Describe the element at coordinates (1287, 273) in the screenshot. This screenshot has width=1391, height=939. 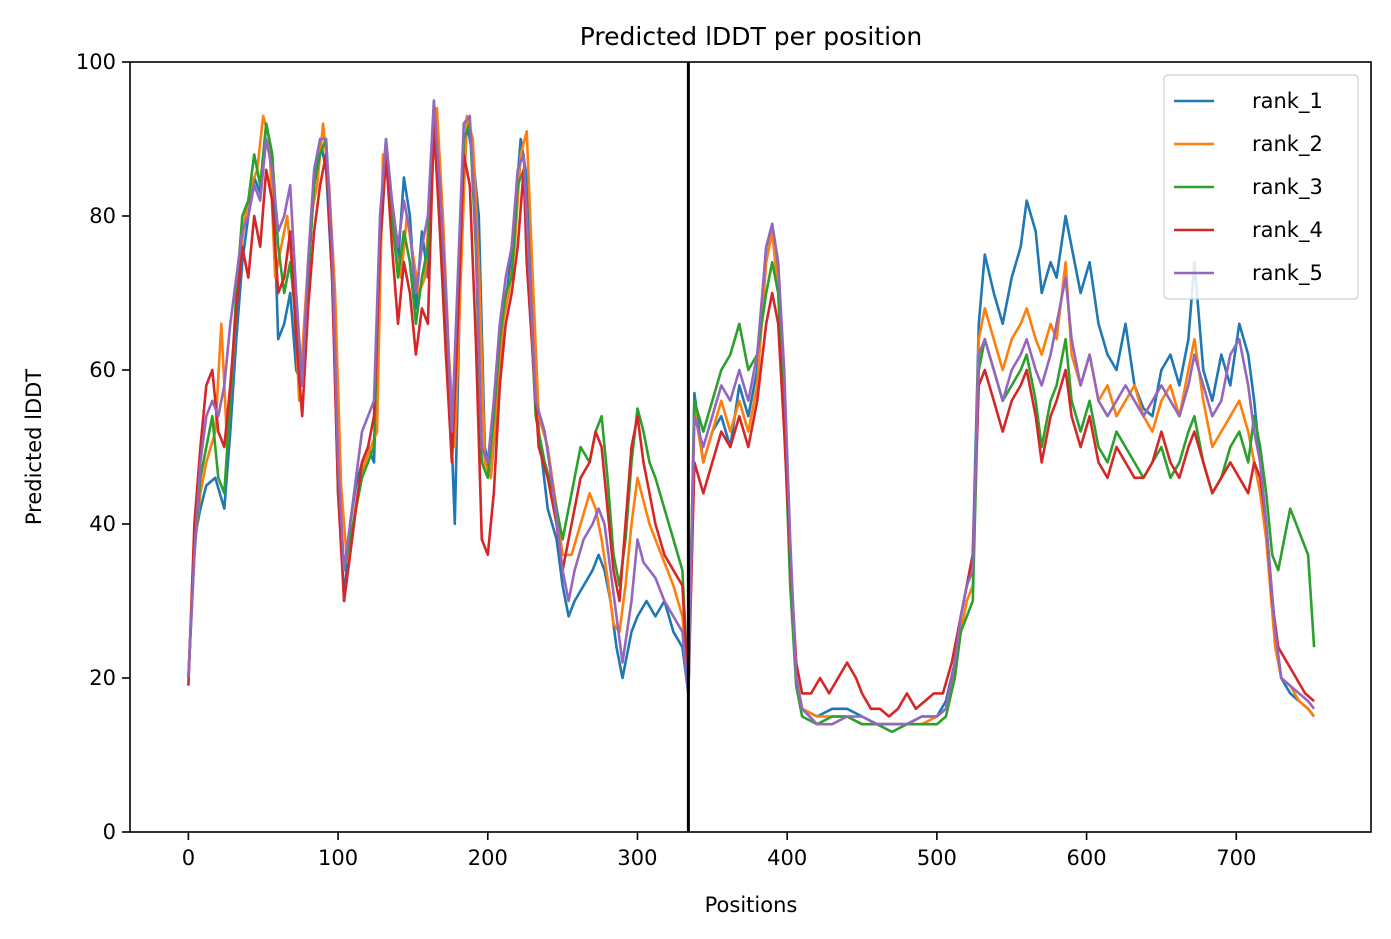
I see `legend-label: rank_5` at that location.